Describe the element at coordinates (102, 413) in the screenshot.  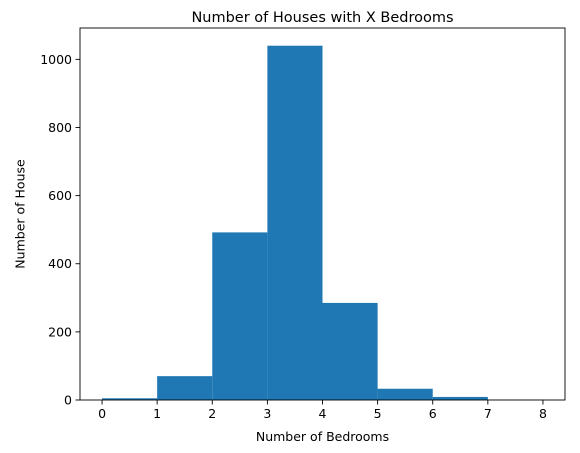
I see `x-tick-label: 0` at that location.